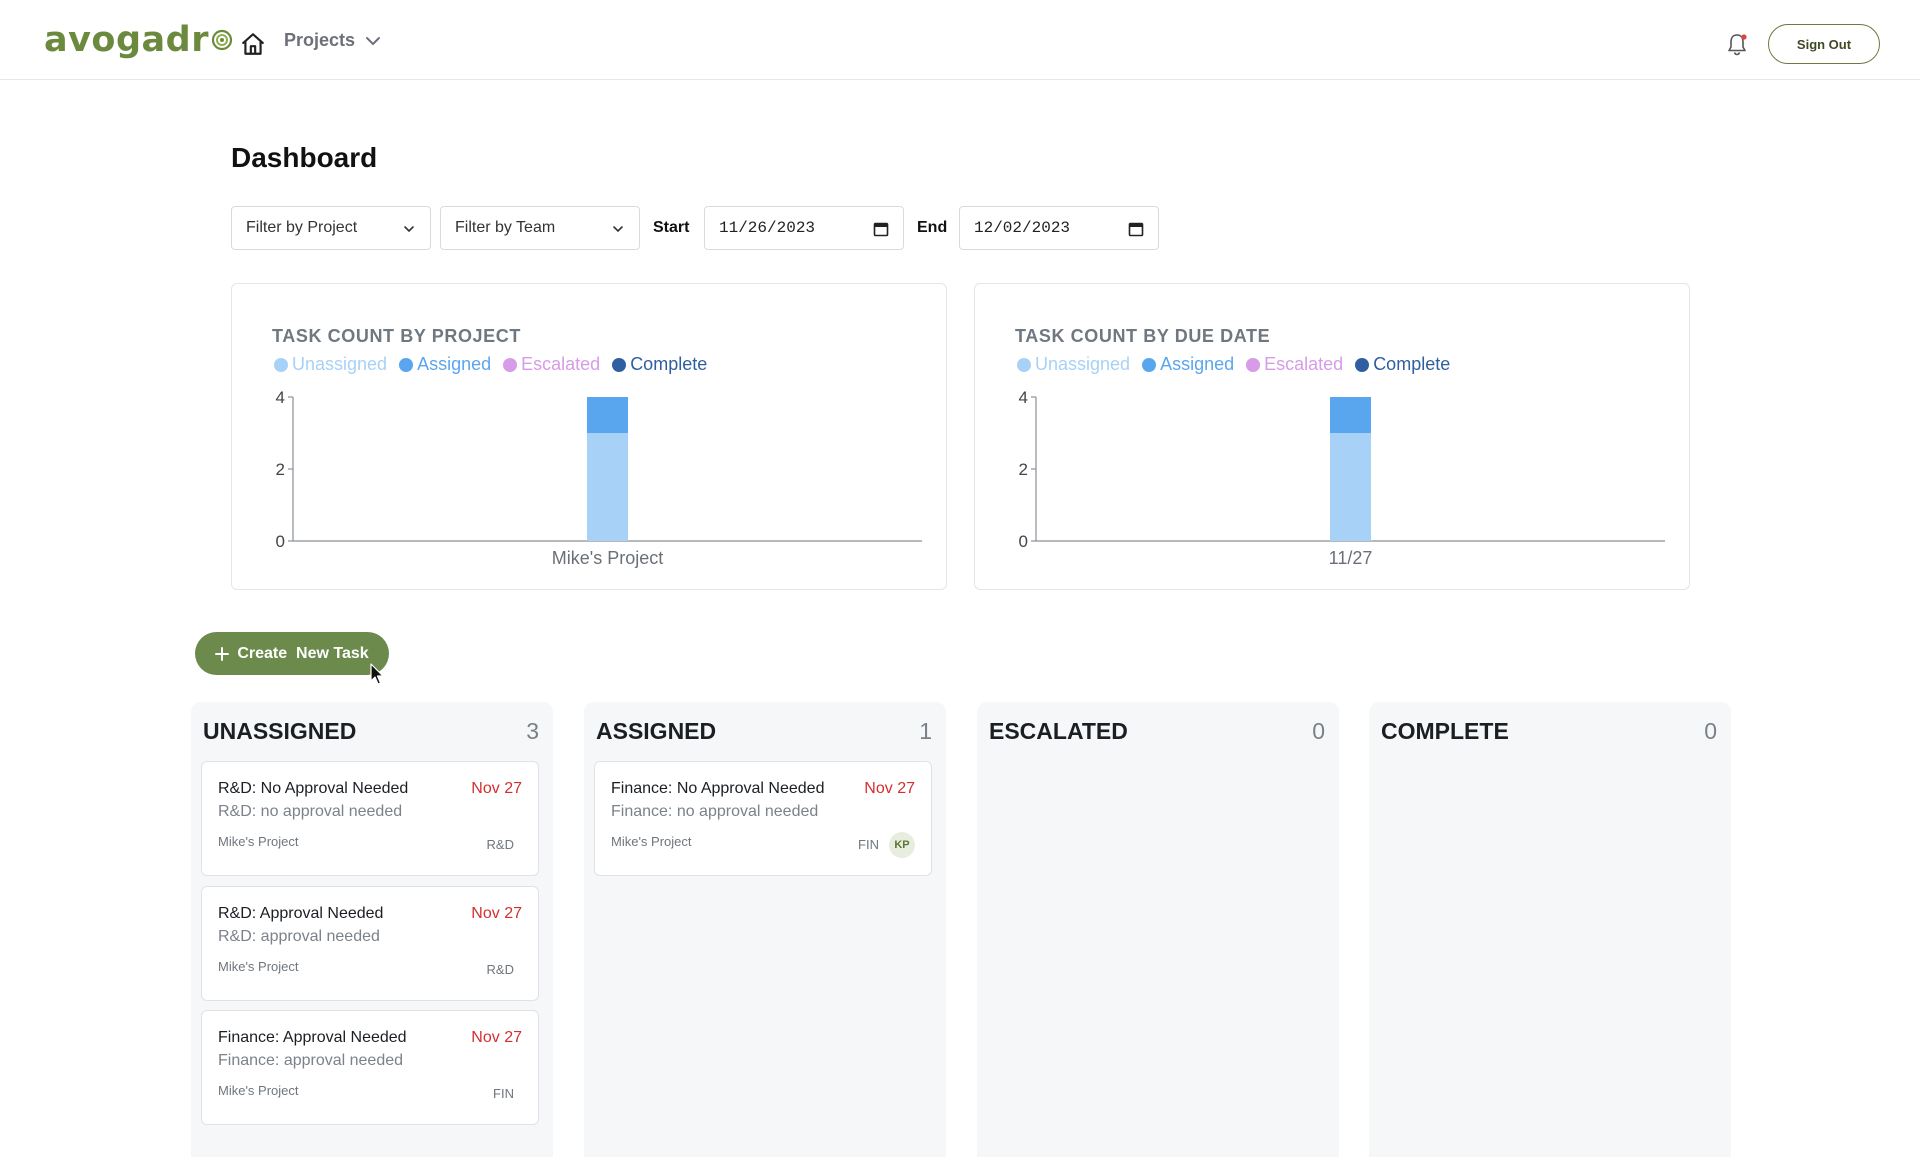 The height and width of the screenshot is (1157, 1920). What do you see at coordinates (925, 731) in the screenshot?
I see `column-count: 1` at bounding box center [925, 731].